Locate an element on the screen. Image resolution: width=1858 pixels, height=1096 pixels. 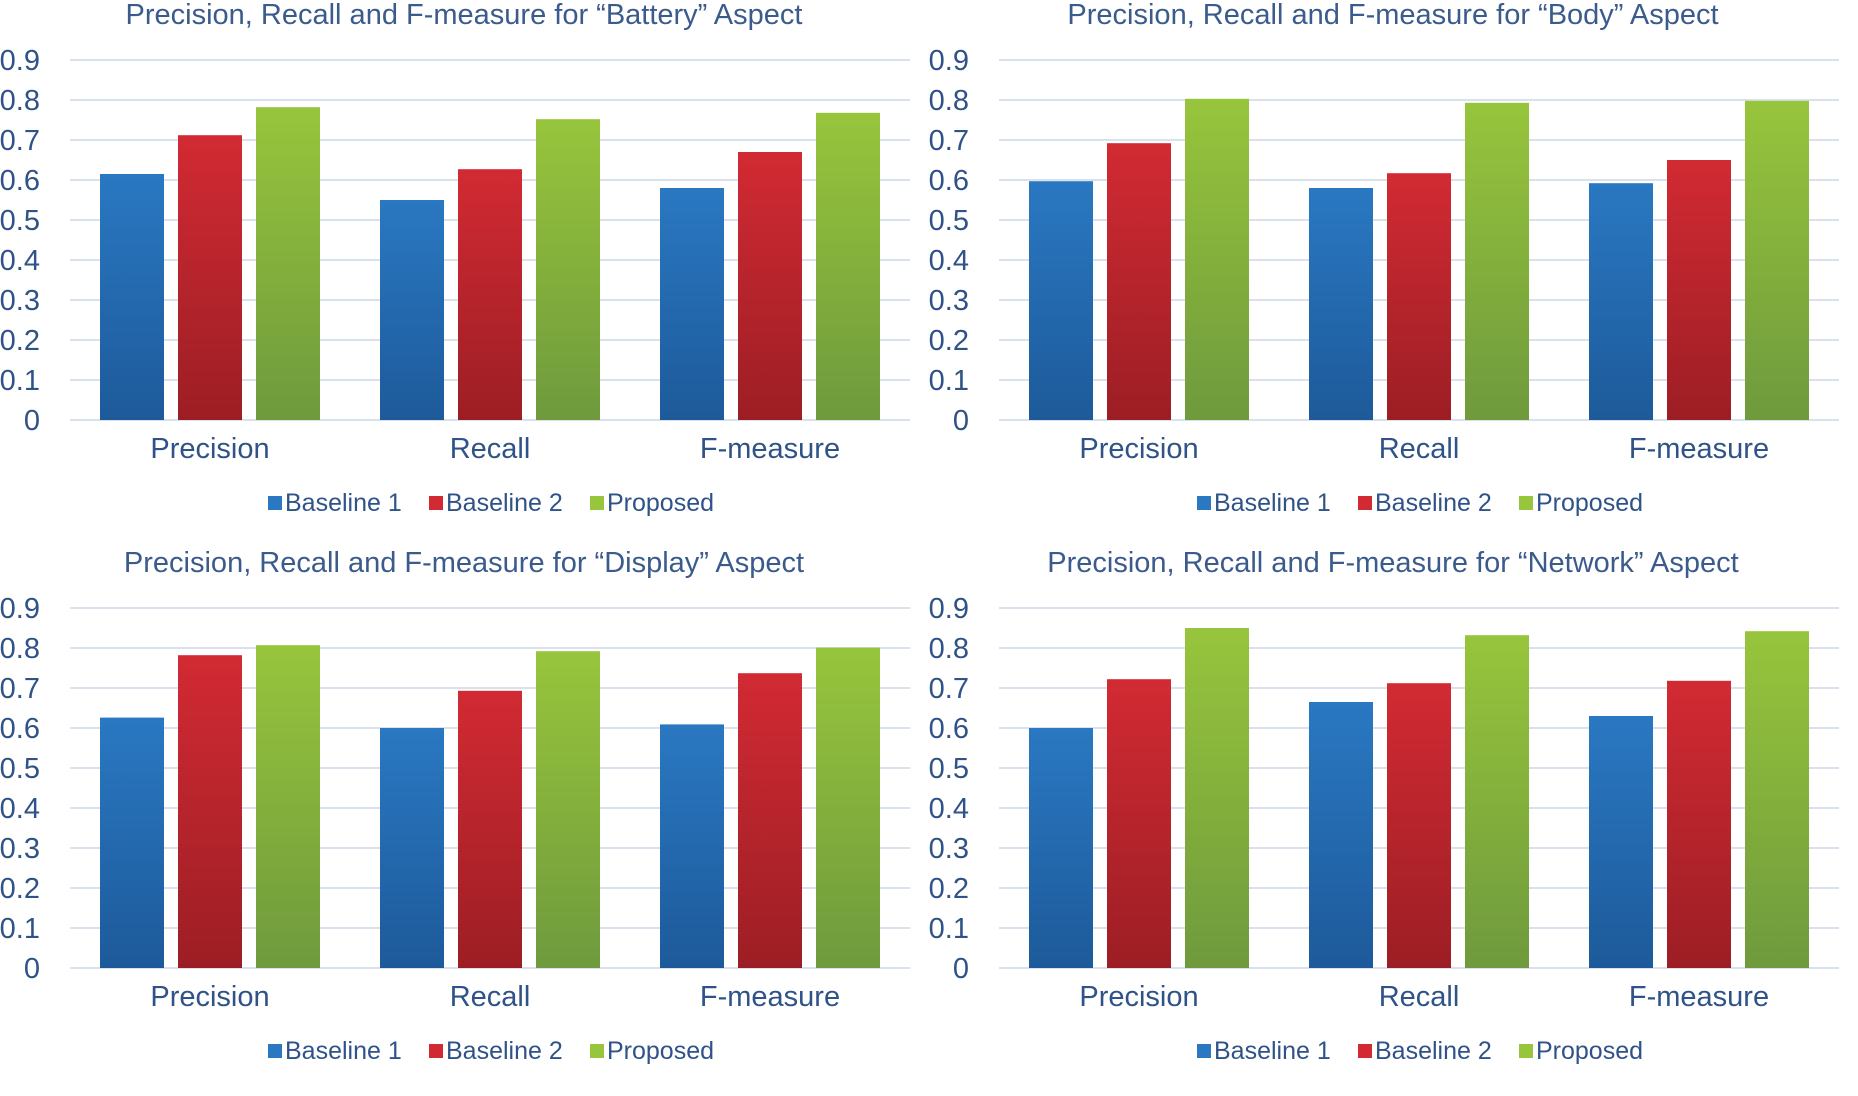
y-tick-label: 0.5 is located at coordinates (20, 769).